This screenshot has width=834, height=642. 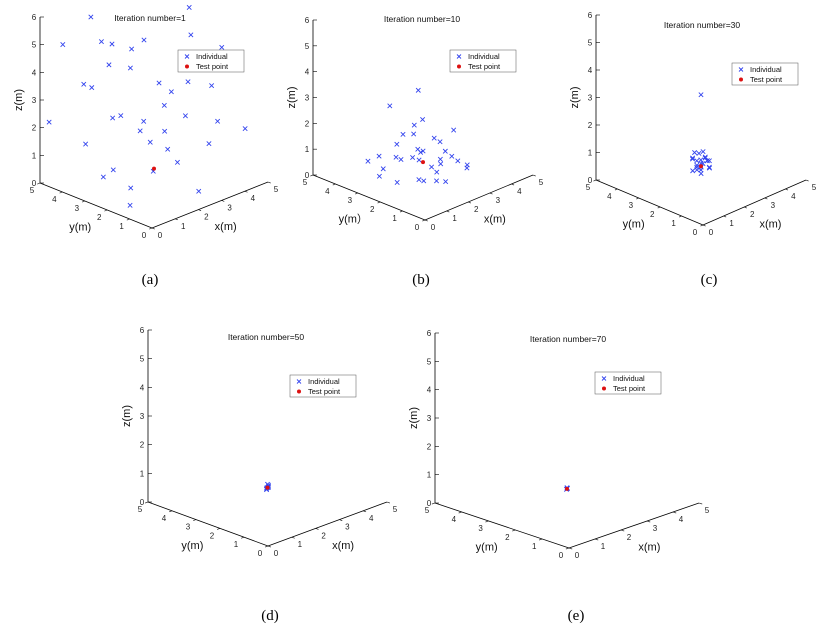 I want to click on x-tick-label: 1, so click(x=603, y=546).